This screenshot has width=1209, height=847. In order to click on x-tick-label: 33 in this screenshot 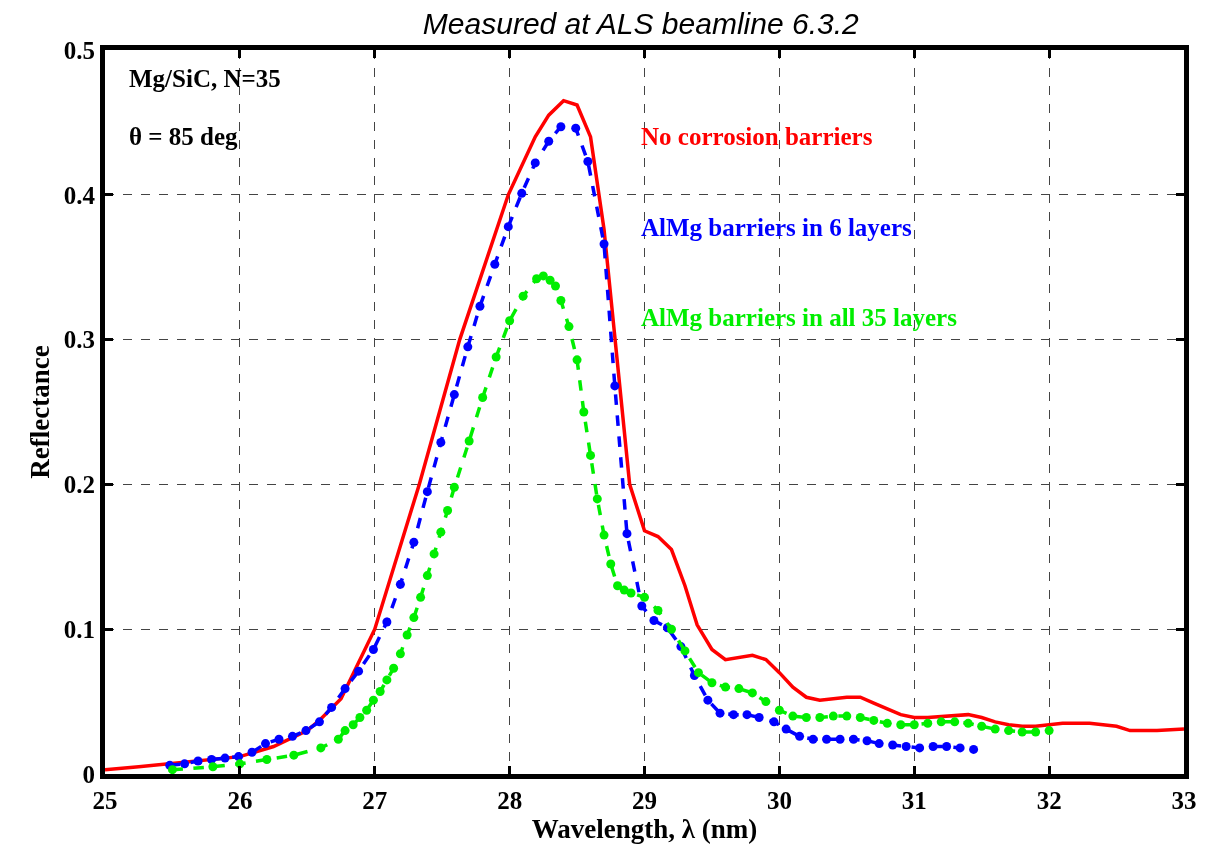, I will do `click(1184, 800)`.